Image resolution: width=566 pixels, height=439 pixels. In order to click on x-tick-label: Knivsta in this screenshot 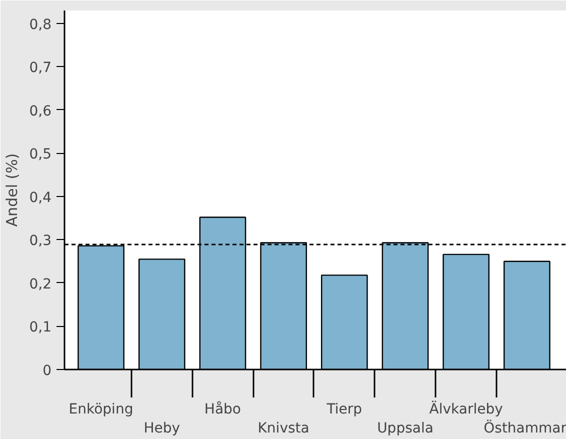, I will do `click(284, 428)`.